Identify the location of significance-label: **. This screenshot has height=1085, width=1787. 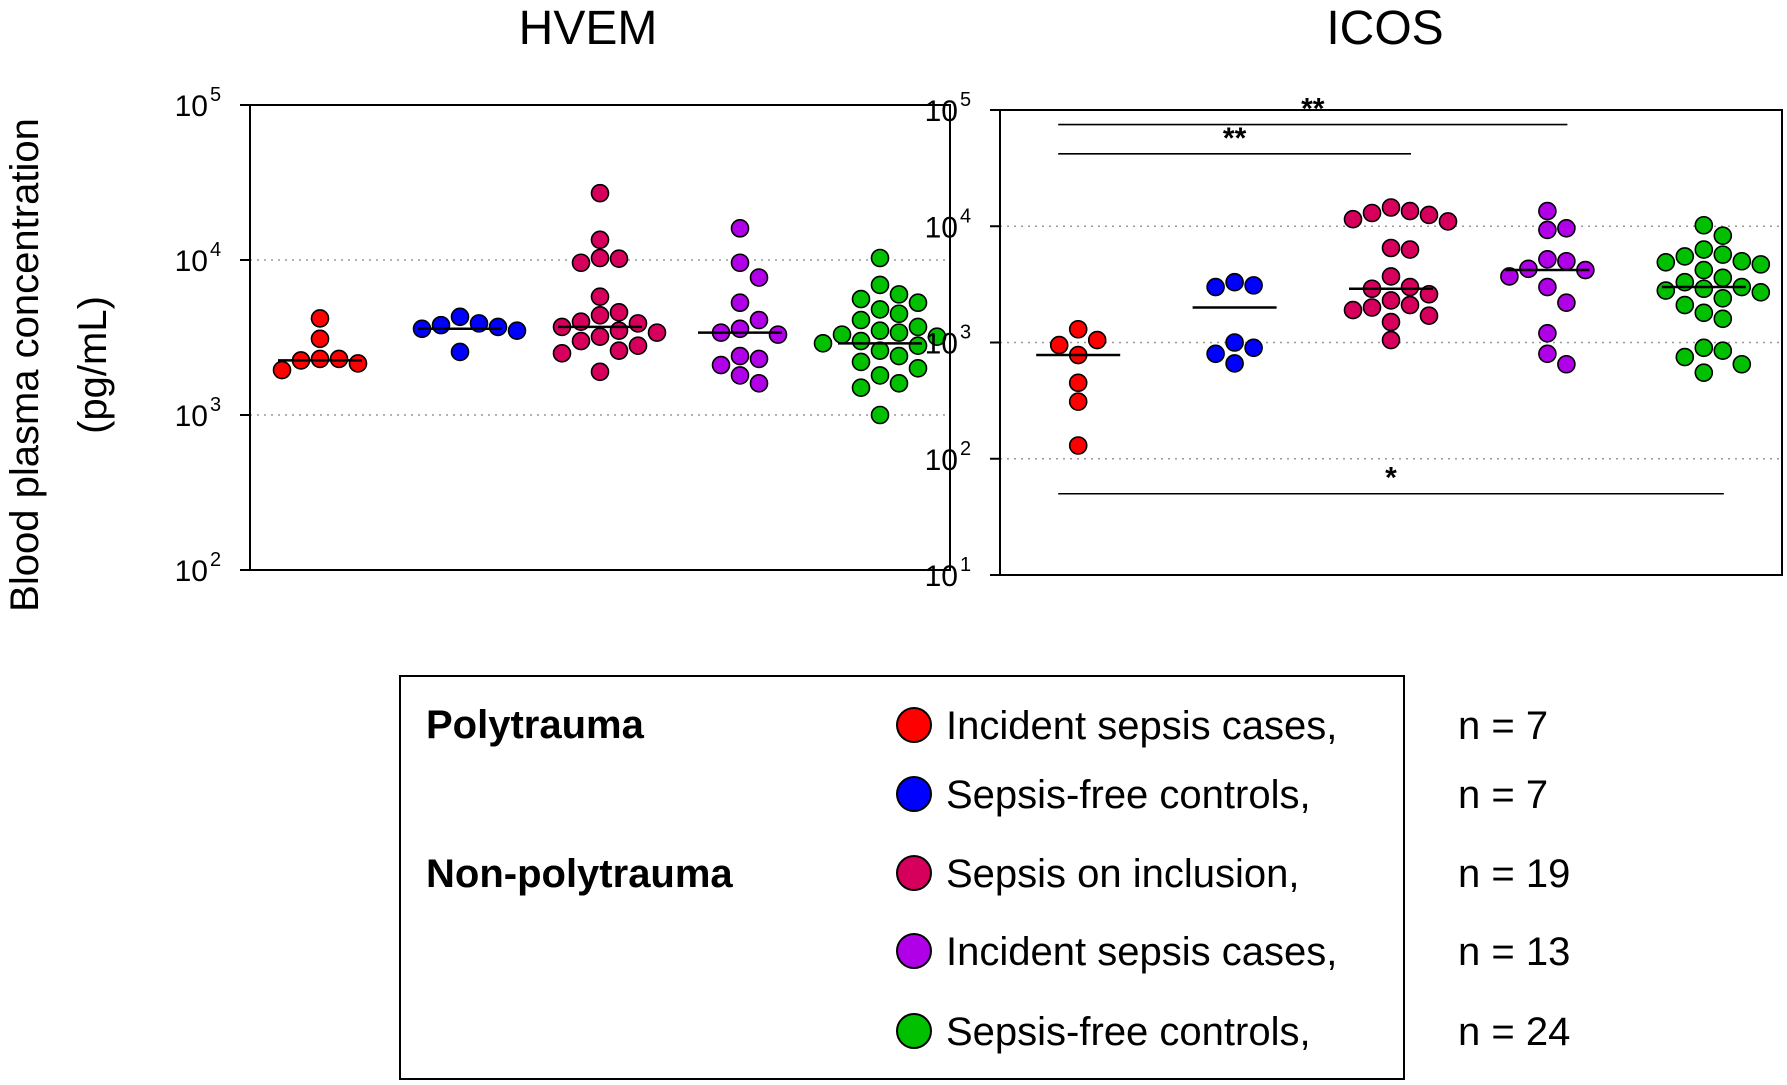
(1235, 138).